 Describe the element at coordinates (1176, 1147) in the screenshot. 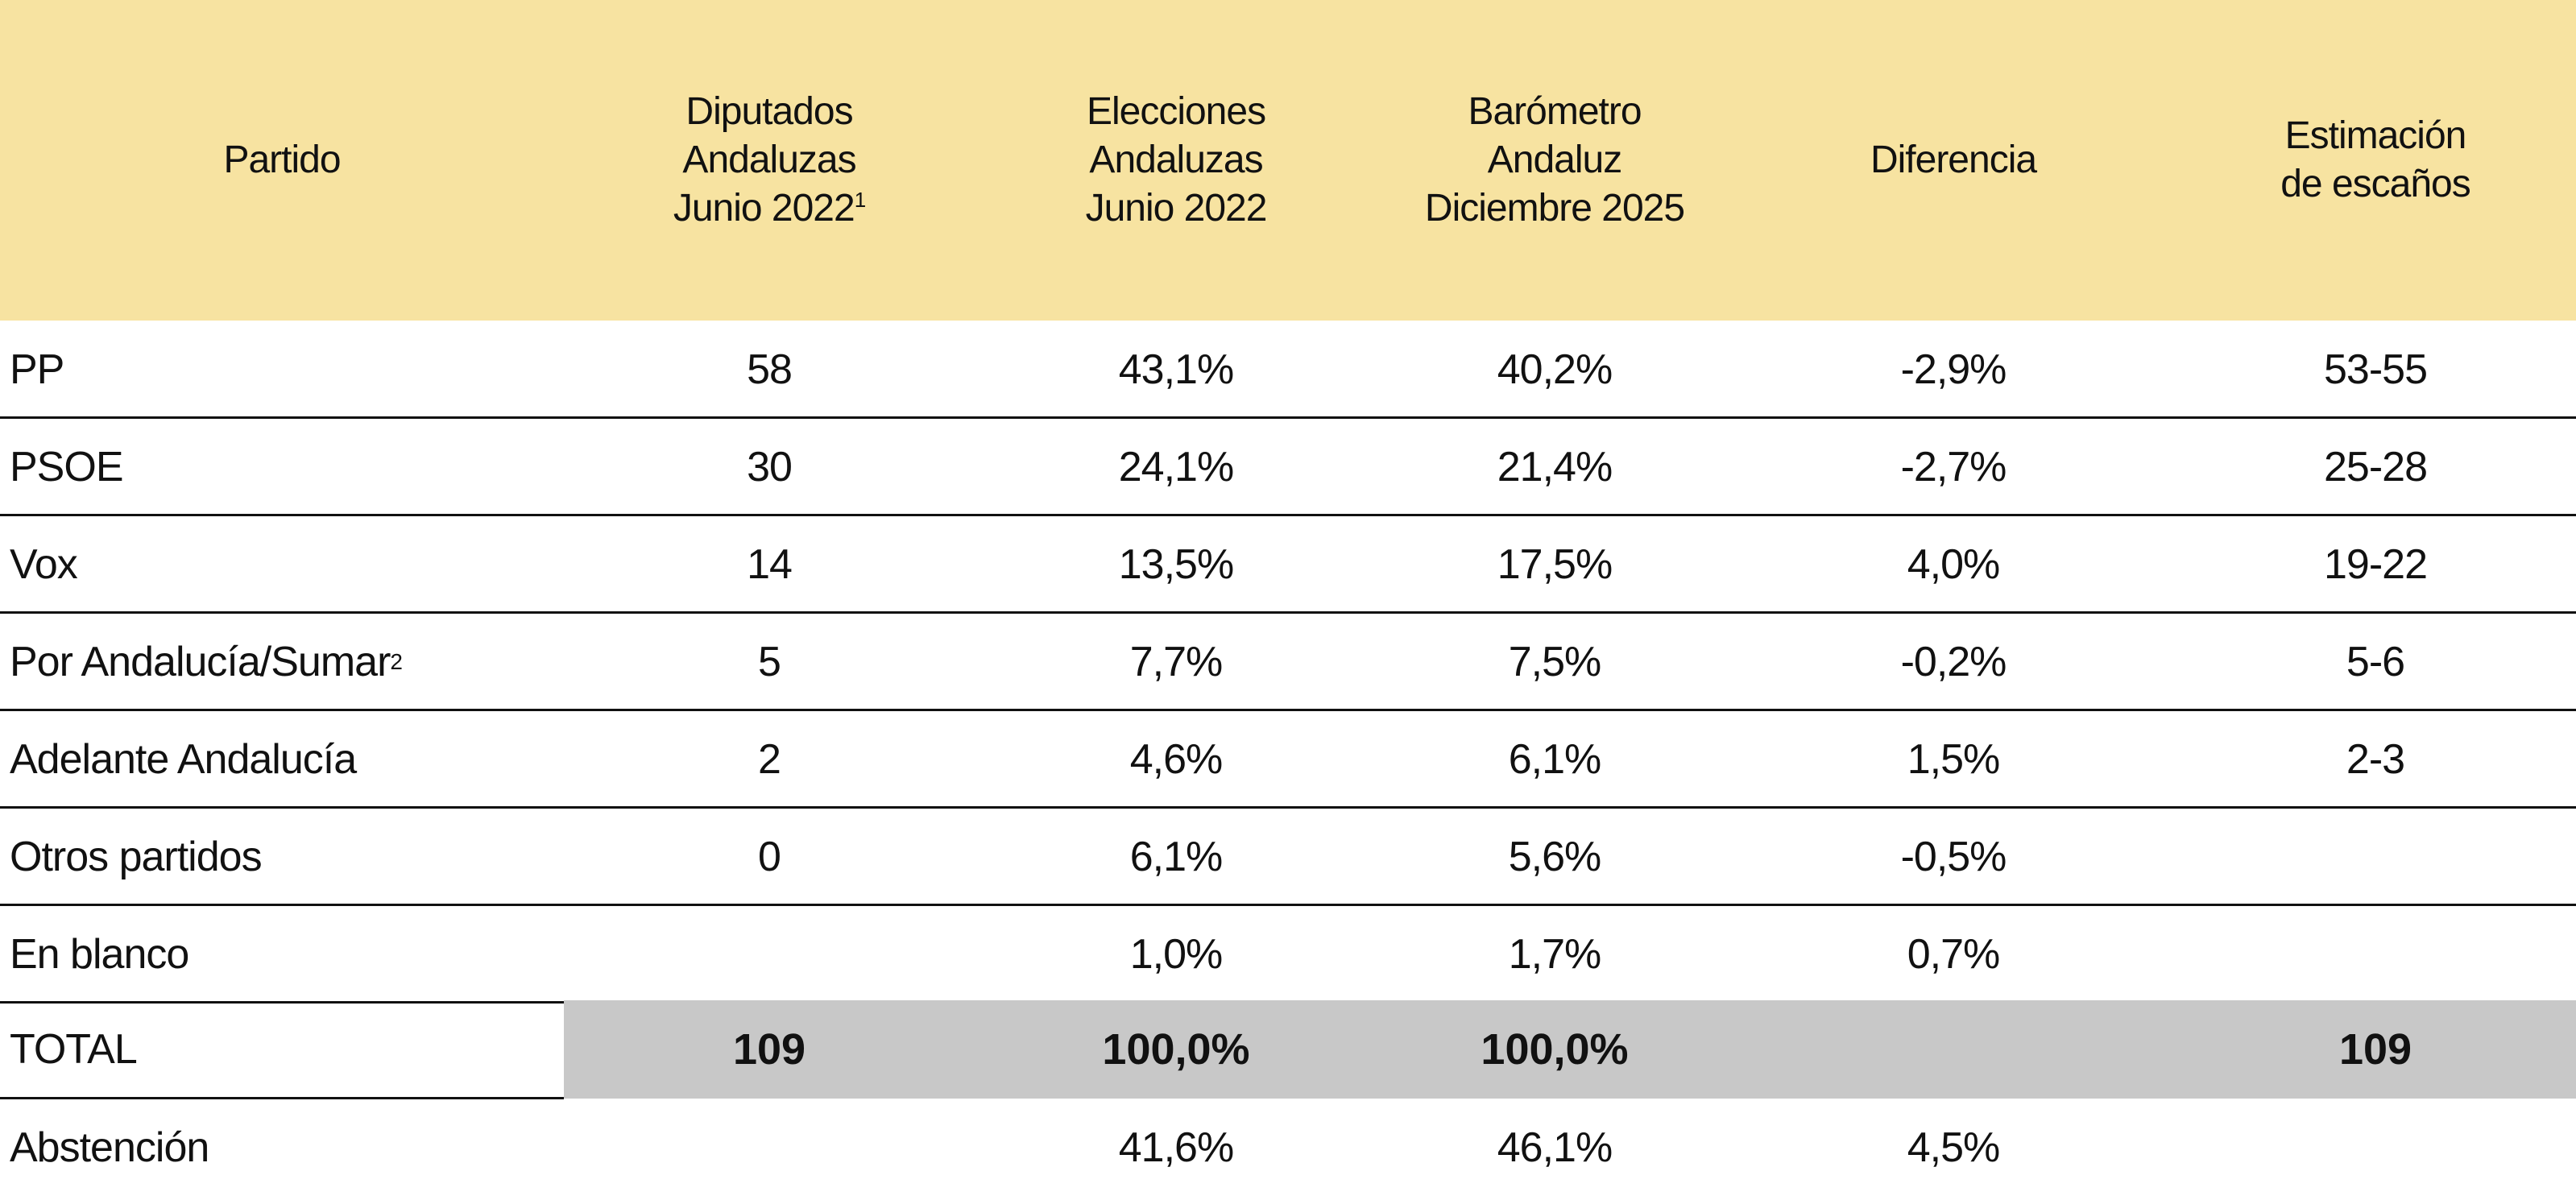

I see `data-cell: 41,6%` at that location.